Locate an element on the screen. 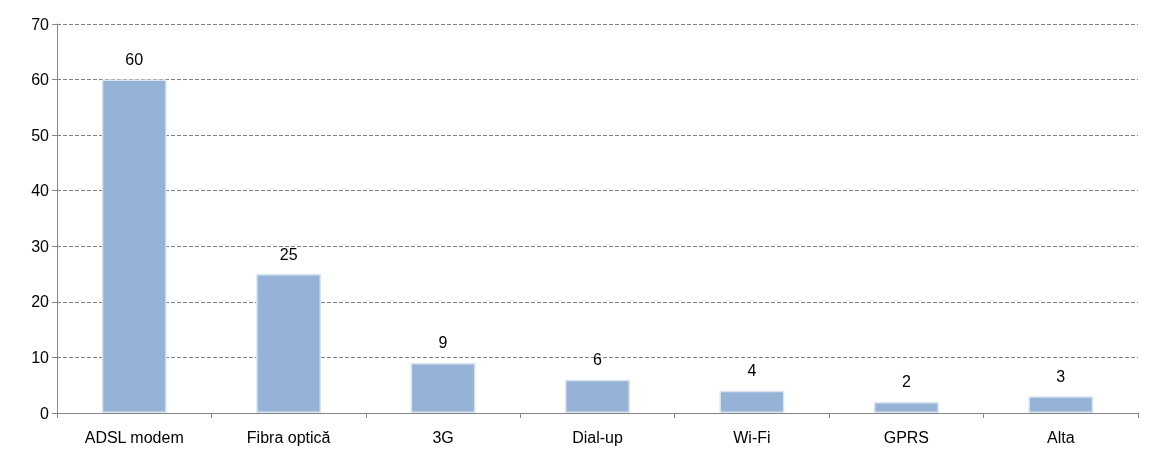 This screenshot has height=463, width=1151. y-tick-label: 0 is located at coordinates (45, 413).